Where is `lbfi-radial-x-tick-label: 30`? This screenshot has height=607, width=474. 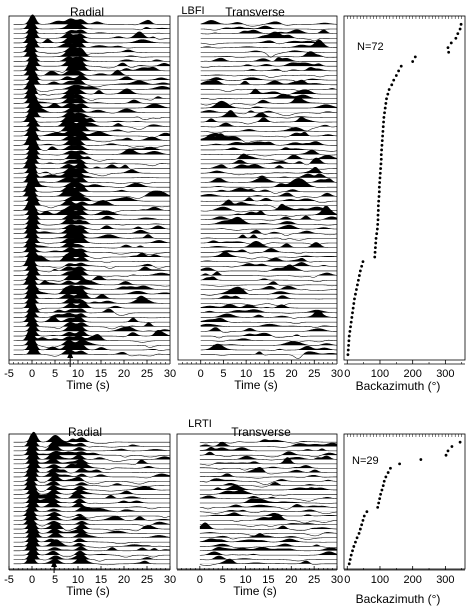 lbfi-radial-x-tick-label: 30 is located at coordinates (170, 374).